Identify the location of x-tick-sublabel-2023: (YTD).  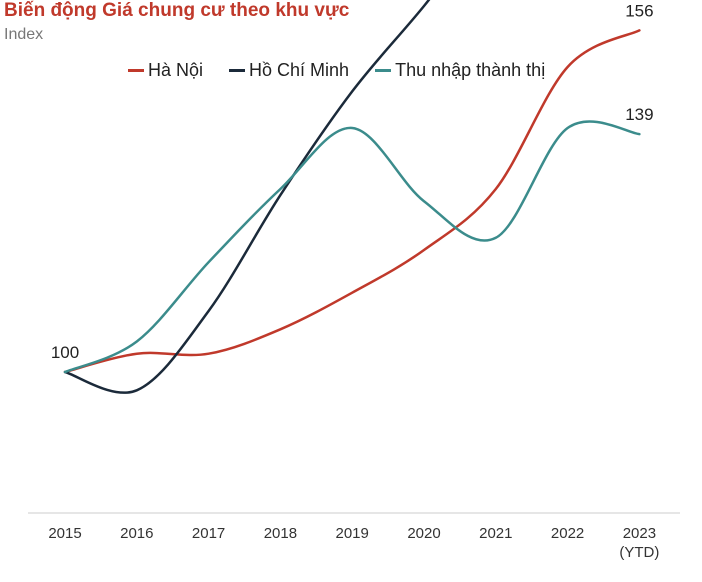
(639, 552).